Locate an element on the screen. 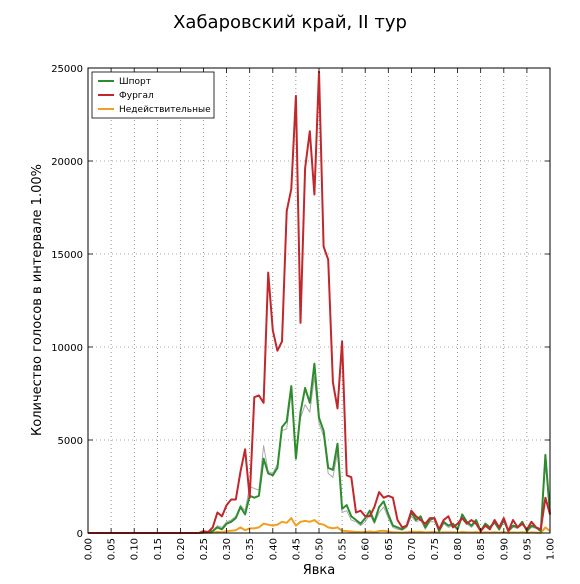  x-tick-label: 0.20 is located at coordinates (181, 549).